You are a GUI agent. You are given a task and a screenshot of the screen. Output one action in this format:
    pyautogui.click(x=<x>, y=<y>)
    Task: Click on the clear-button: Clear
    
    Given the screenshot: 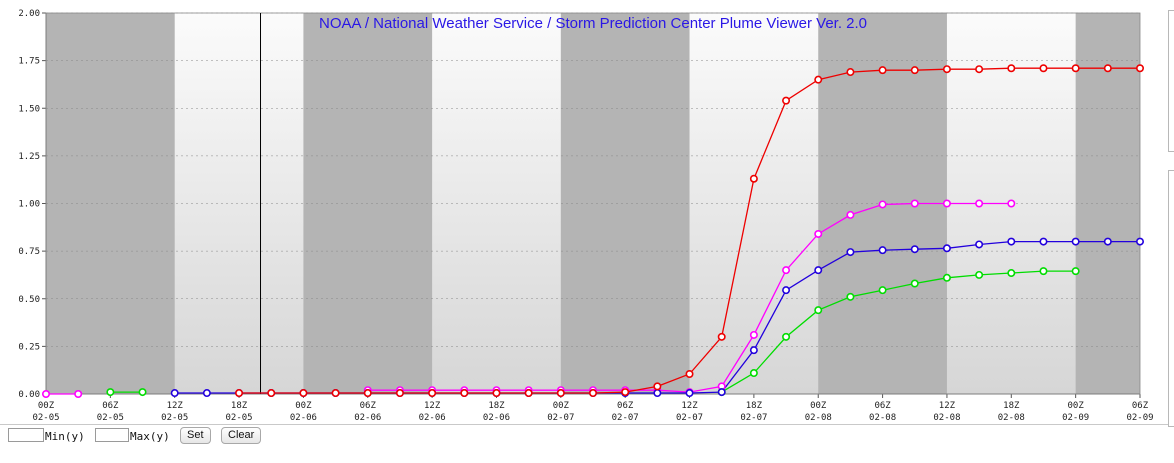 What is the action you would take?
    pyautogui.click(x=241, y=435)
    